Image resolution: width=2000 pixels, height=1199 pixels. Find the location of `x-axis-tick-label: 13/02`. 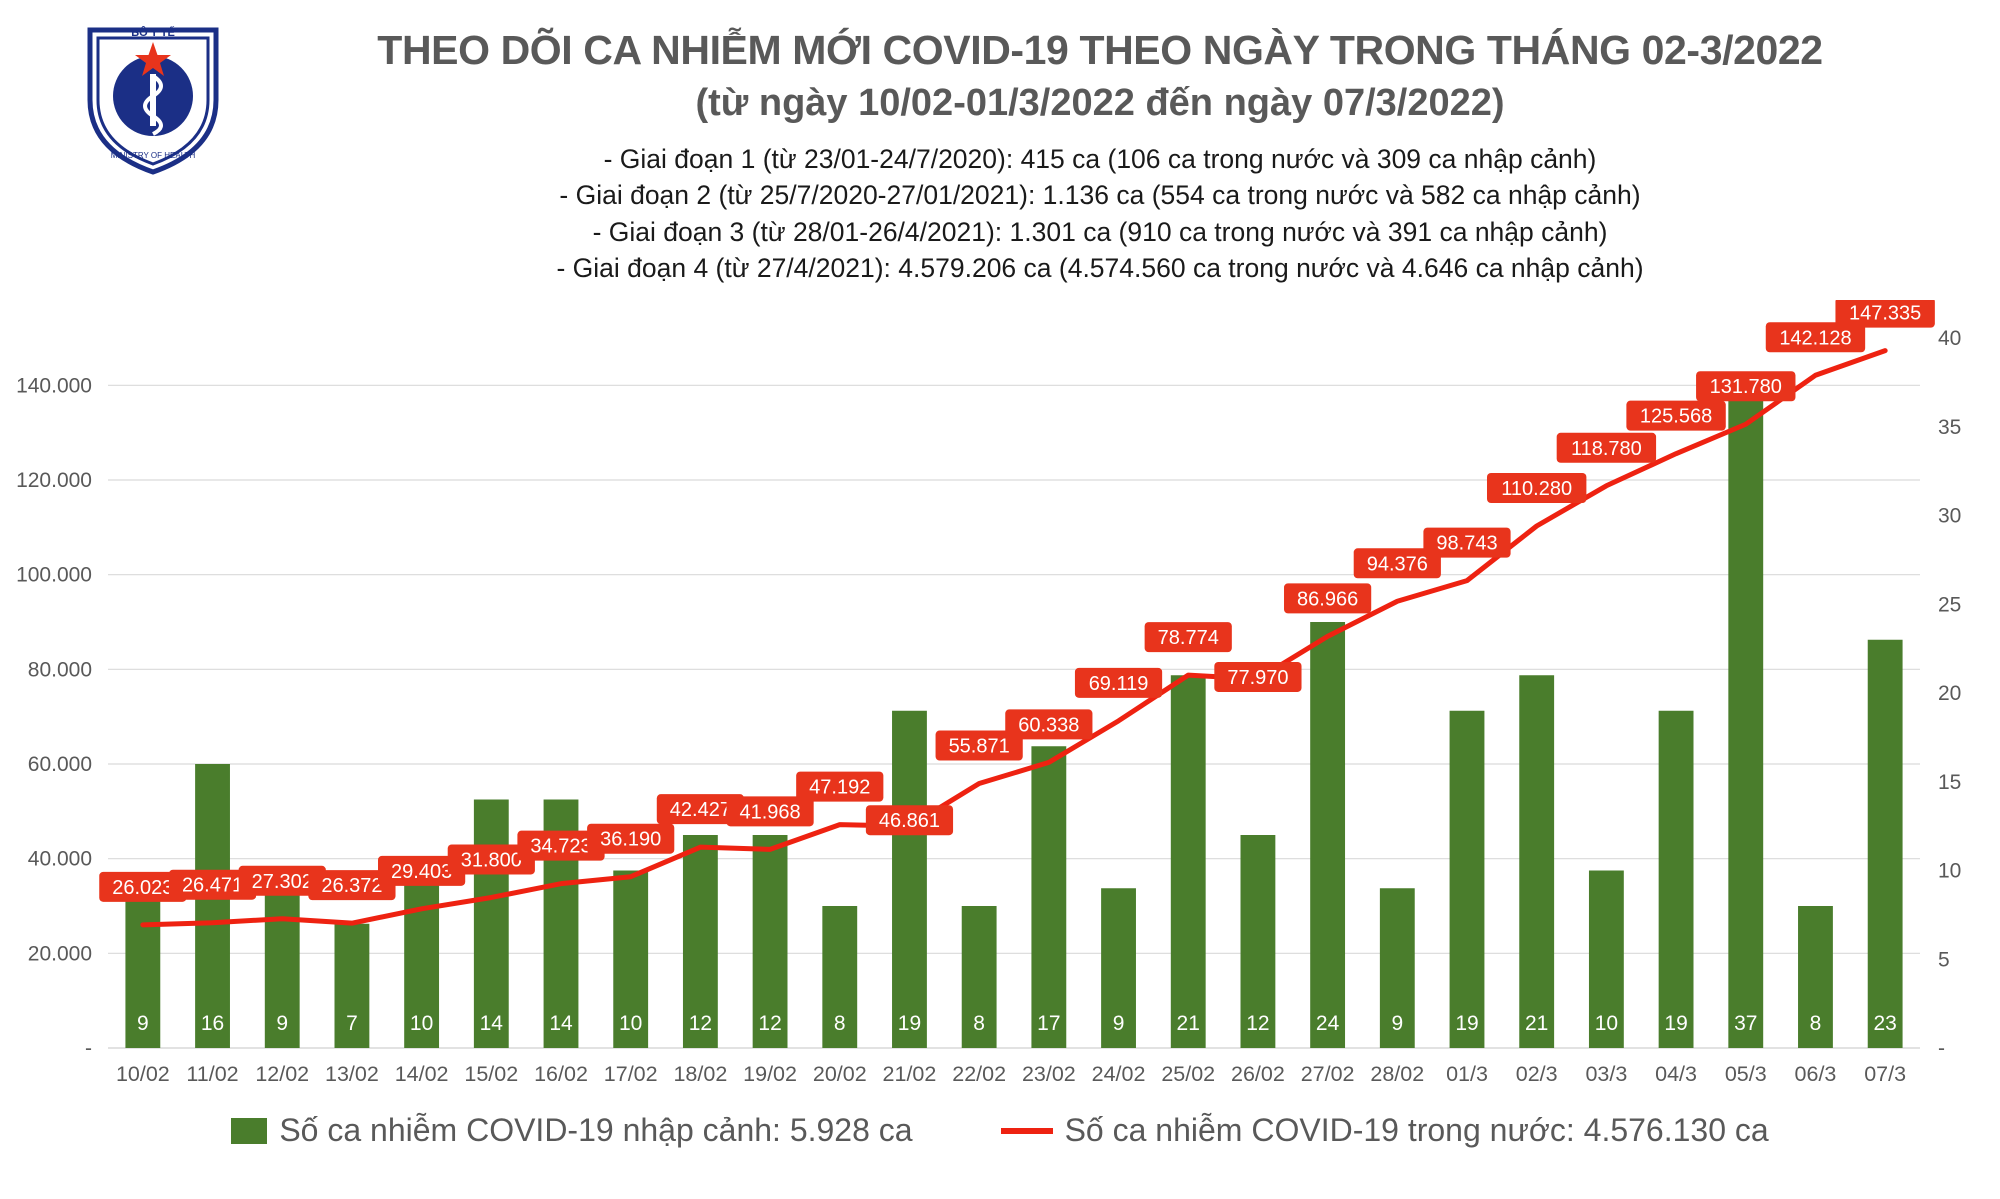

x-axis-tick-label: 13/02 is located at coordinates (352, 1074).